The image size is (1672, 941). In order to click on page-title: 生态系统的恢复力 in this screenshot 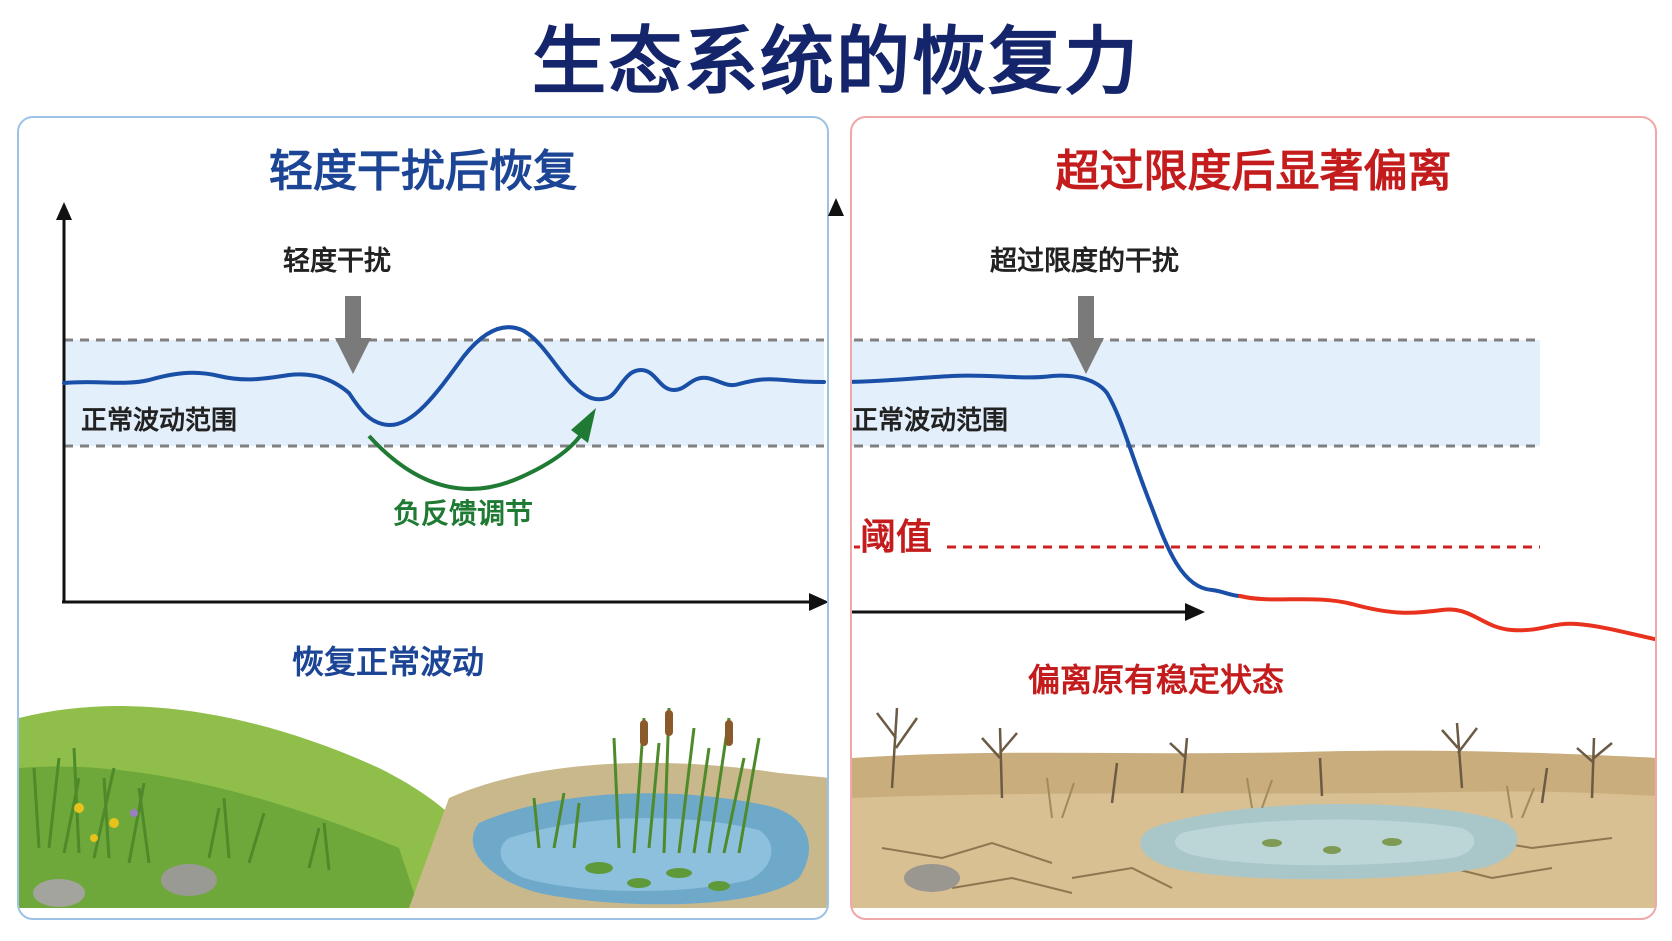, I will do `click(836, 62)`.